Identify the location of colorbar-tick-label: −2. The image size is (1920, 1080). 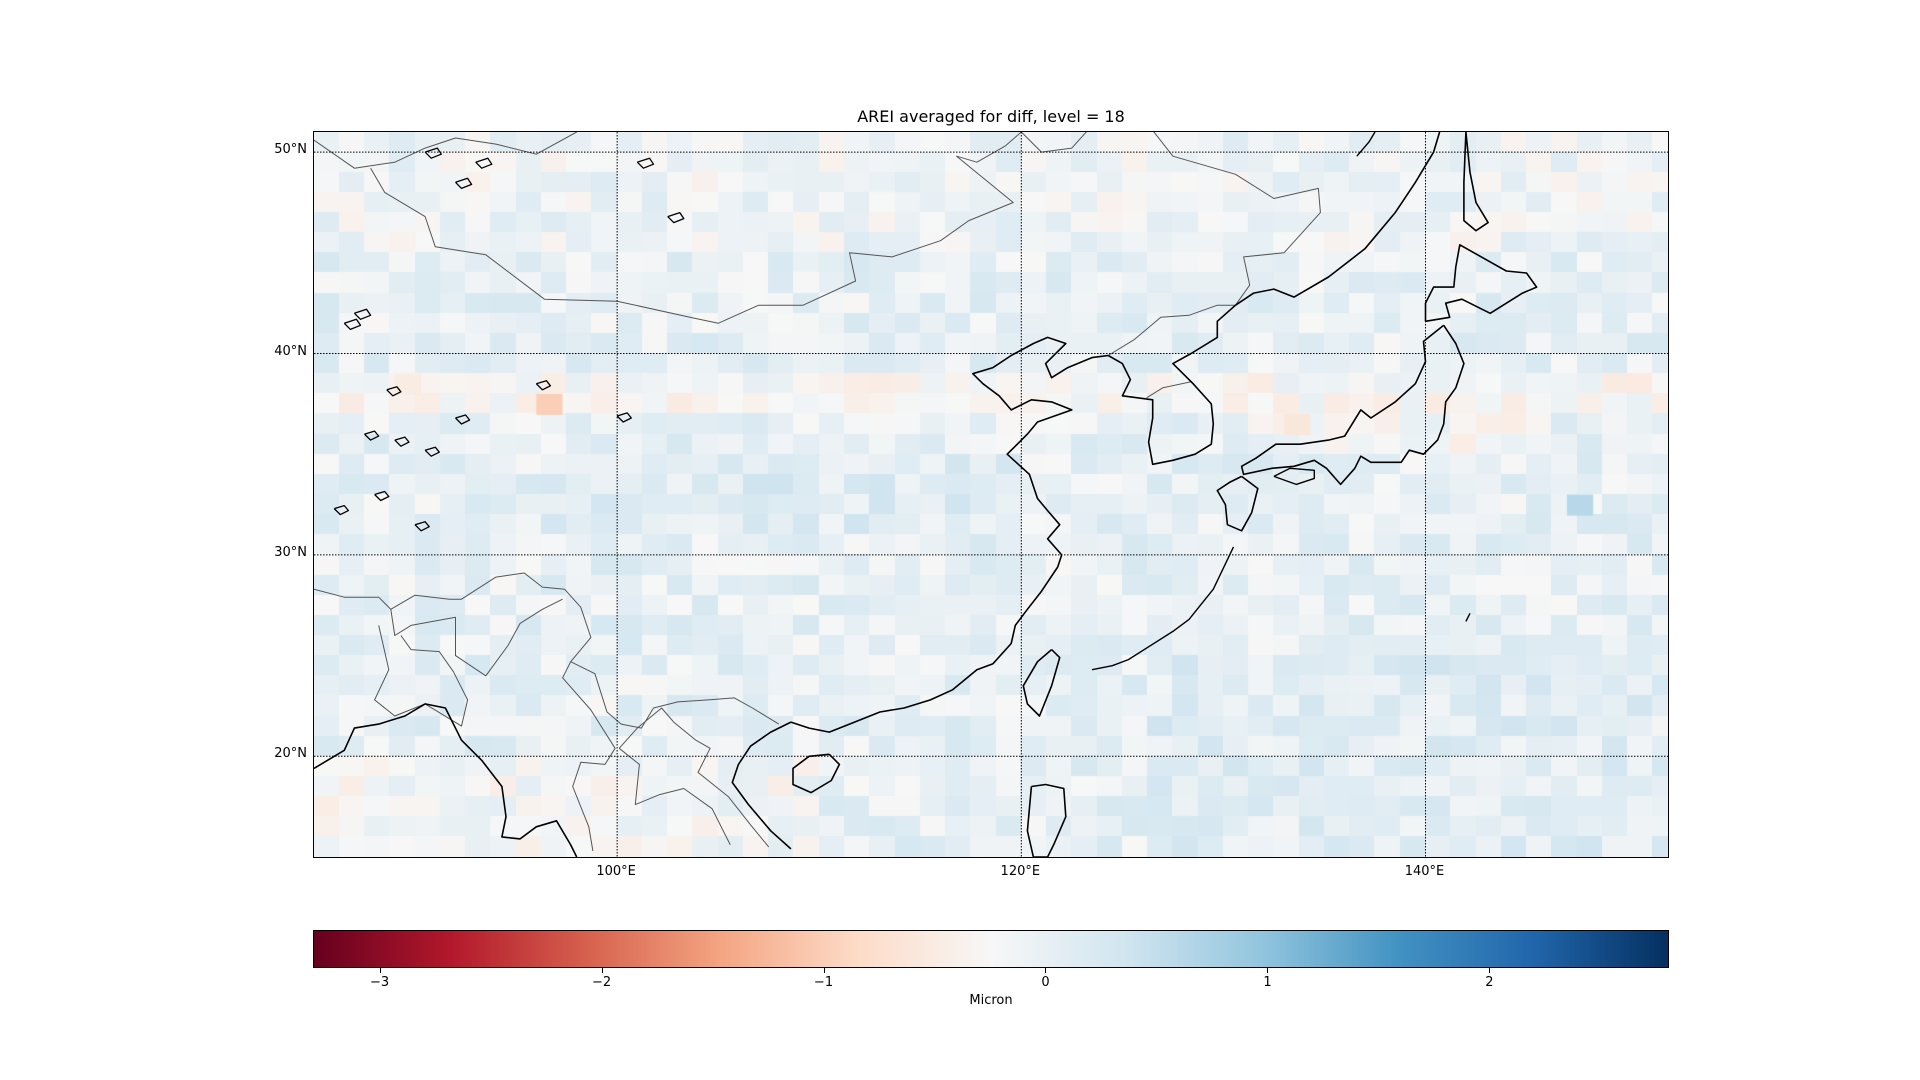
(601, 982).